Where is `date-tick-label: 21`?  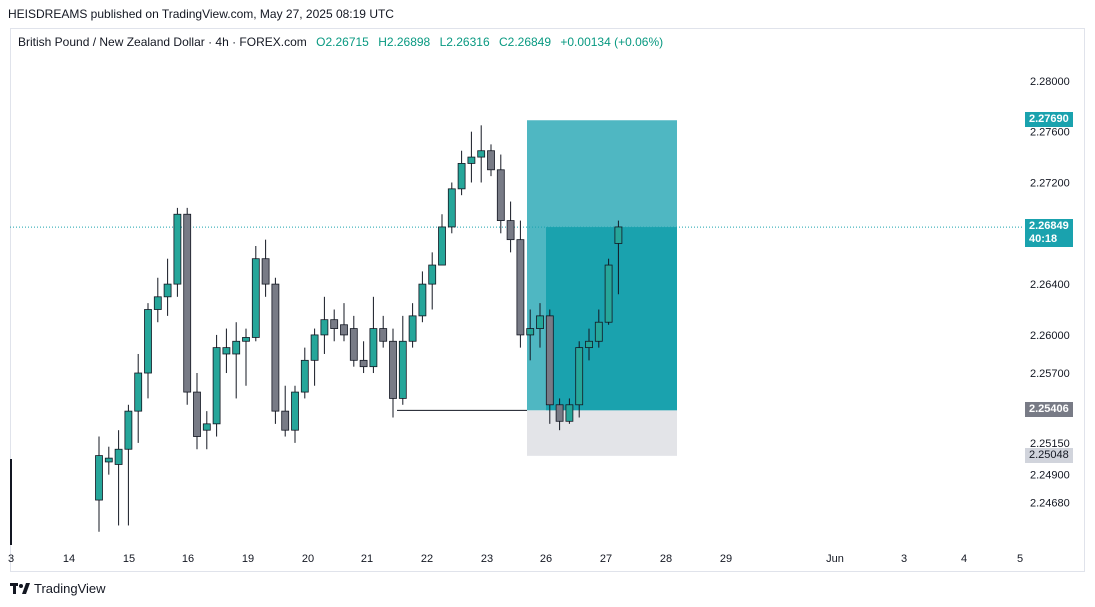 date-tick-label: 21 is located at coordinates (367, 559).